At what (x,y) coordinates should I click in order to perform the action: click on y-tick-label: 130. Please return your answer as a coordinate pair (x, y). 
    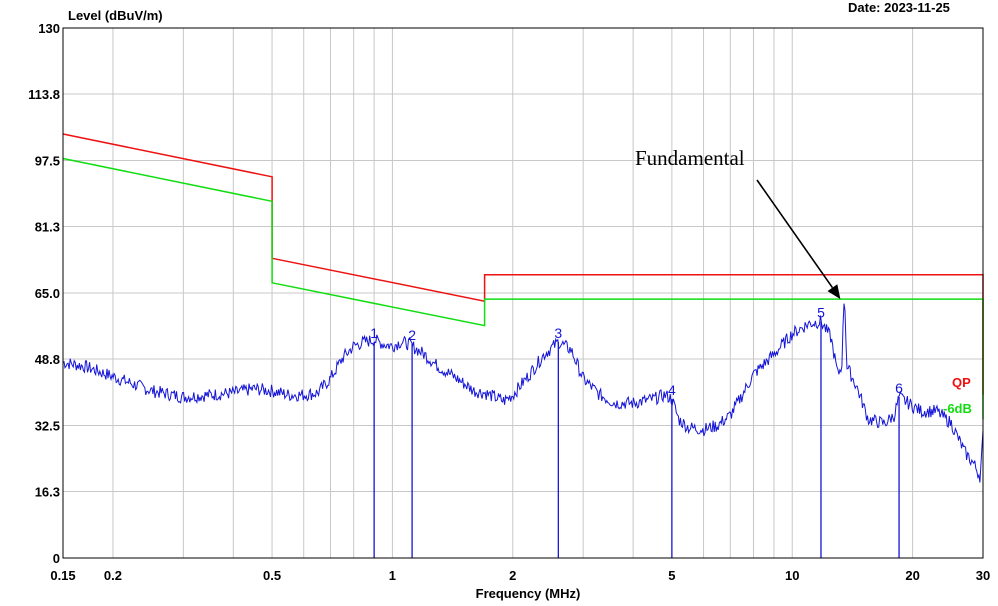
    Looking at the image, I should click on (49, 28).